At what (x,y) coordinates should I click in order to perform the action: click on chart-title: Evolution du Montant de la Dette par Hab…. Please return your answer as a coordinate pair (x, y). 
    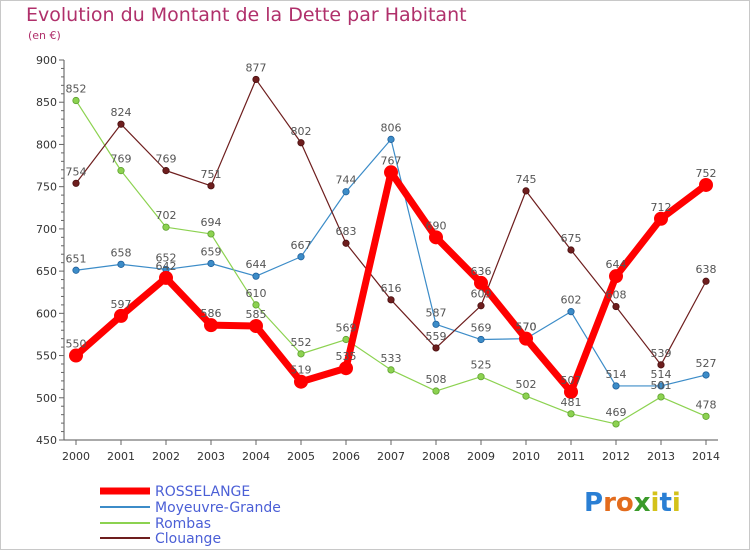
    Looking at the image, I should click on (246, 15).